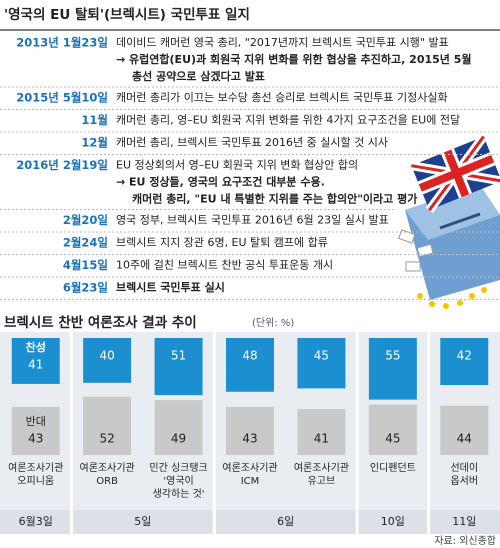 The width and height of the screenshot is (500, 548). I want to click on event-text: 브렉시트 지지 장관 6명, EU 탈퇴 캠프에 합류, so click(222, 242).